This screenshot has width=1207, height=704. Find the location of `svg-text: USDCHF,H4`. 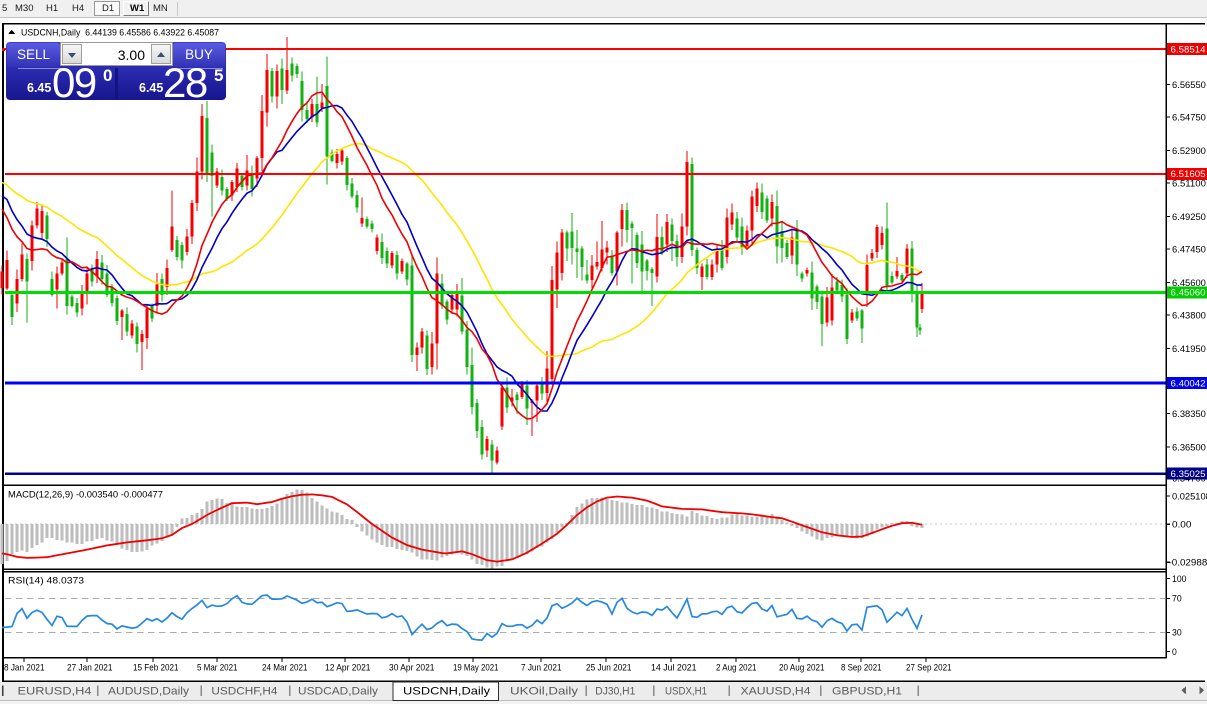

svg-text: USDCHF,H4 is located at coordinates (244, 692).